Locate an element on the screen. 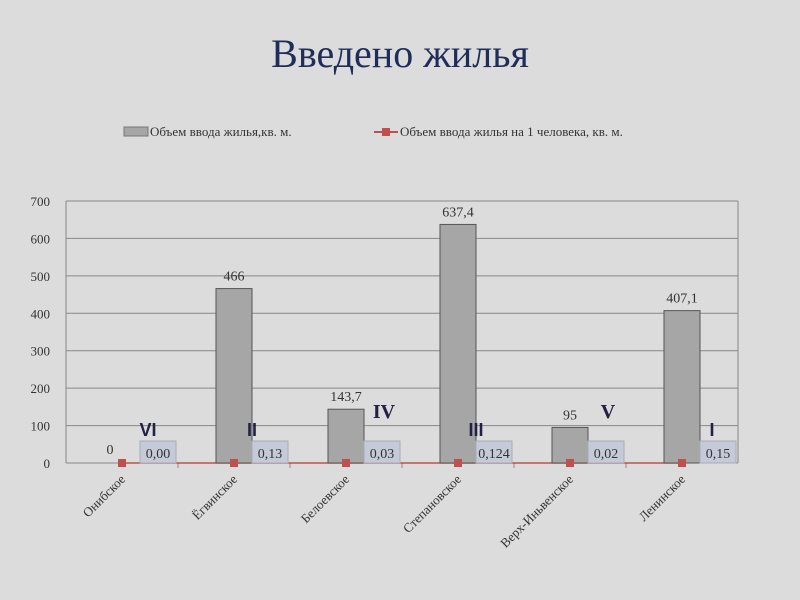  y-tick-label: 200 is located at coordinates (41, 388).